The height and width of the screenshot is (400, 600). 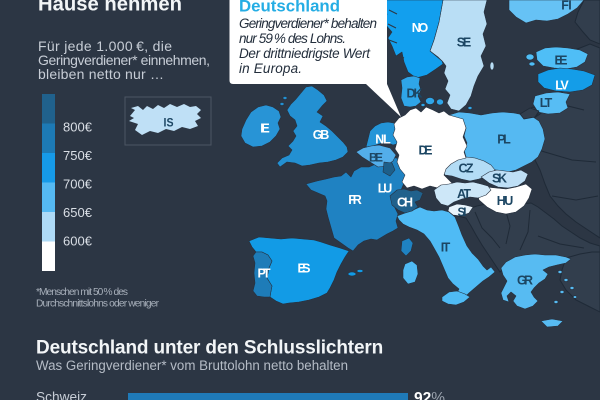 I want to click on svg-text: DE, so click(x=426, y=151).